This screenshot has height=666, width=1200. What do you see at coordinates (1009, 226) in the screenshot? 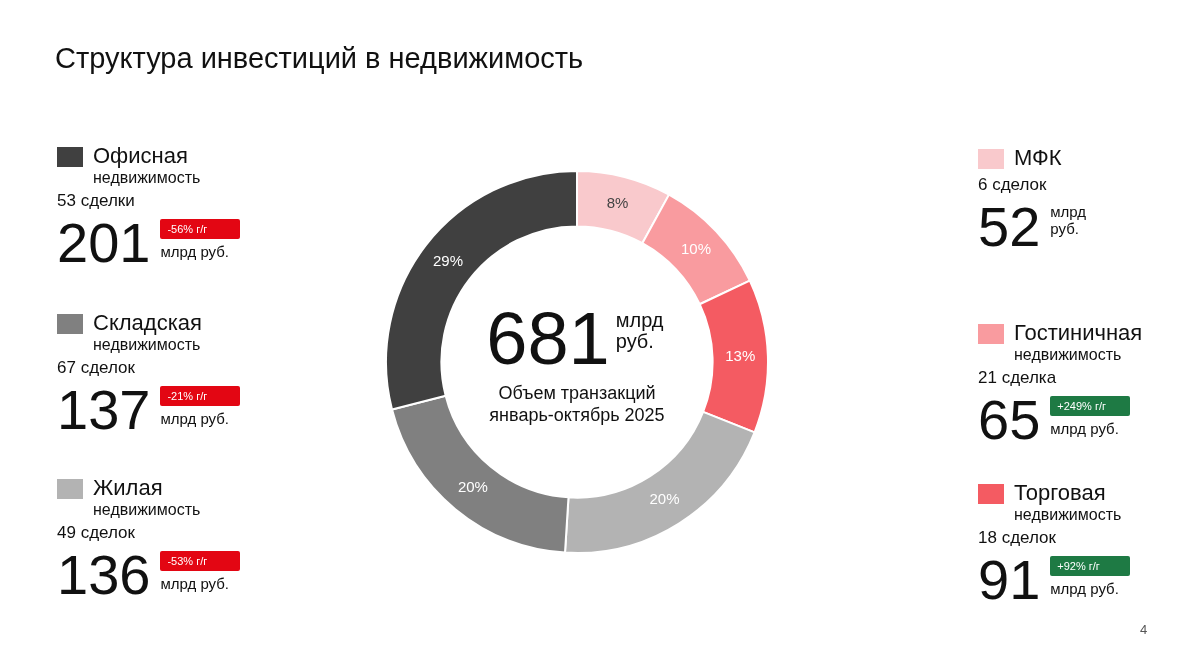
I see `text: 52` at bounding box center [1009, 226].